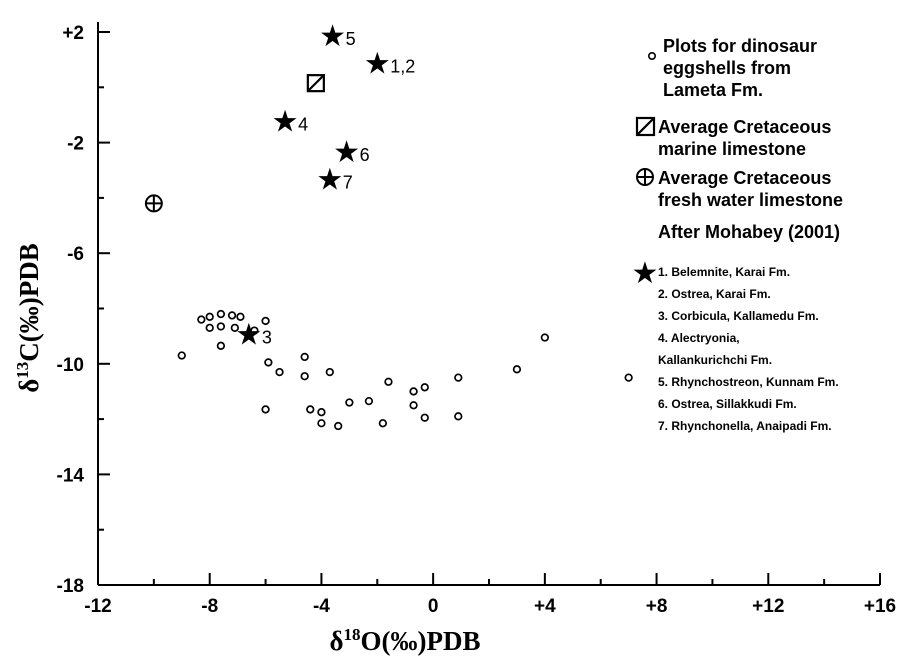  Describe the element at coordinates (750, 200) in the screenshot. I see `legend-freshwater-line-2: fresh water limestone` at that location.